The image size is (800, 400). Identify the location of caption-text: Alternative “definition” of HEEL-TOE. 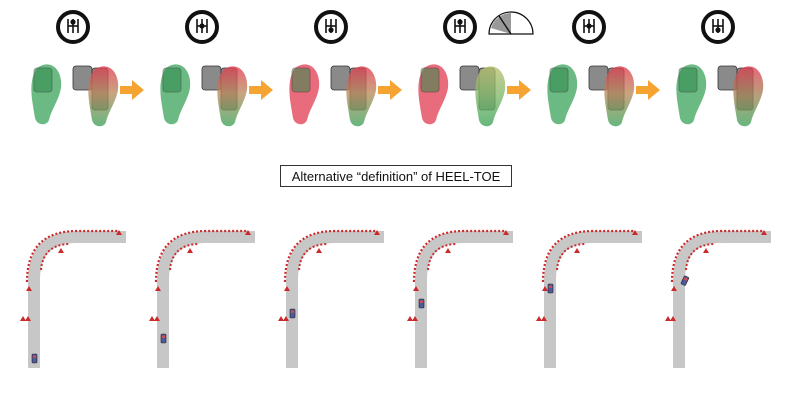
(396, 176).